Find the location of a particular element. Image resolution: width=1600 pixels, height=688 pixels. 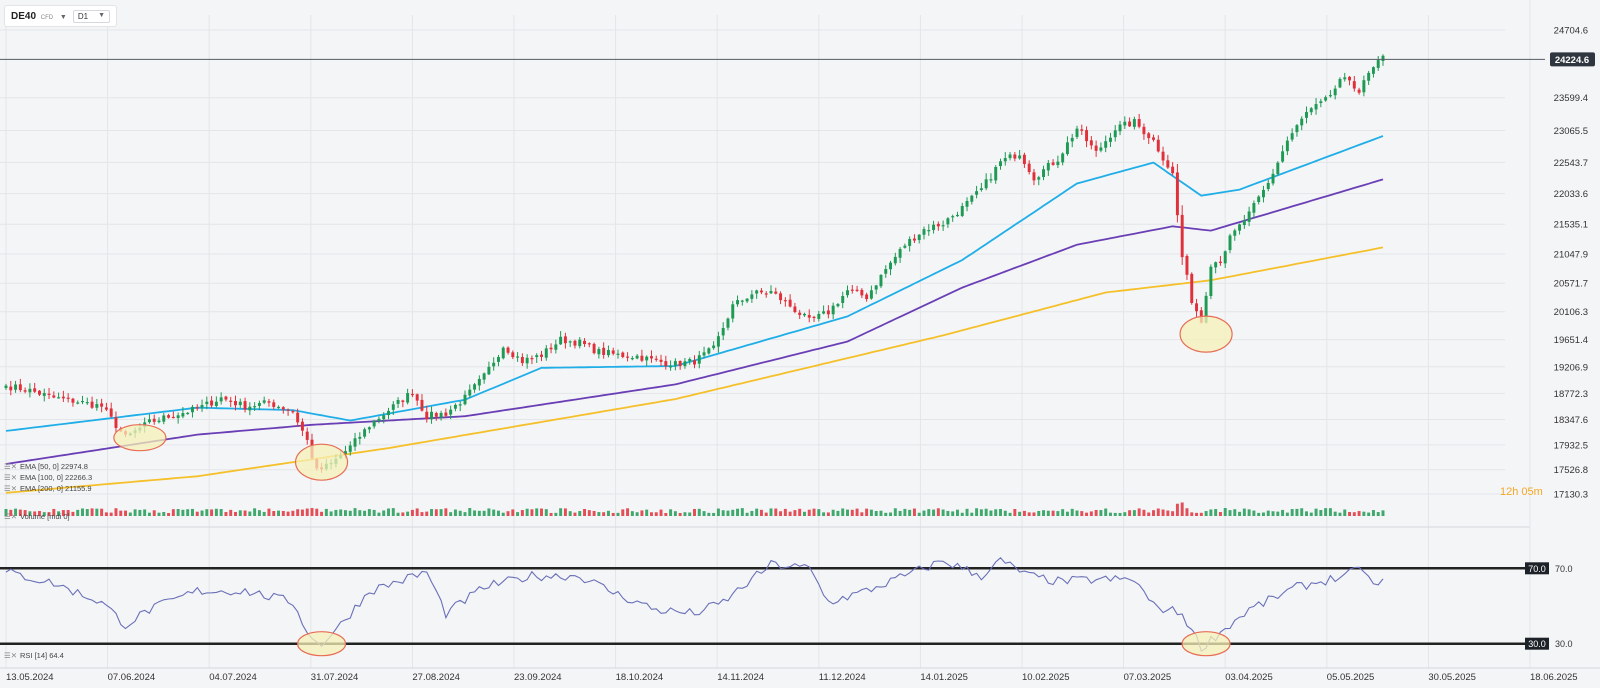

timeframe-selector: D1 ▼ is located at coordinates (91, 16).